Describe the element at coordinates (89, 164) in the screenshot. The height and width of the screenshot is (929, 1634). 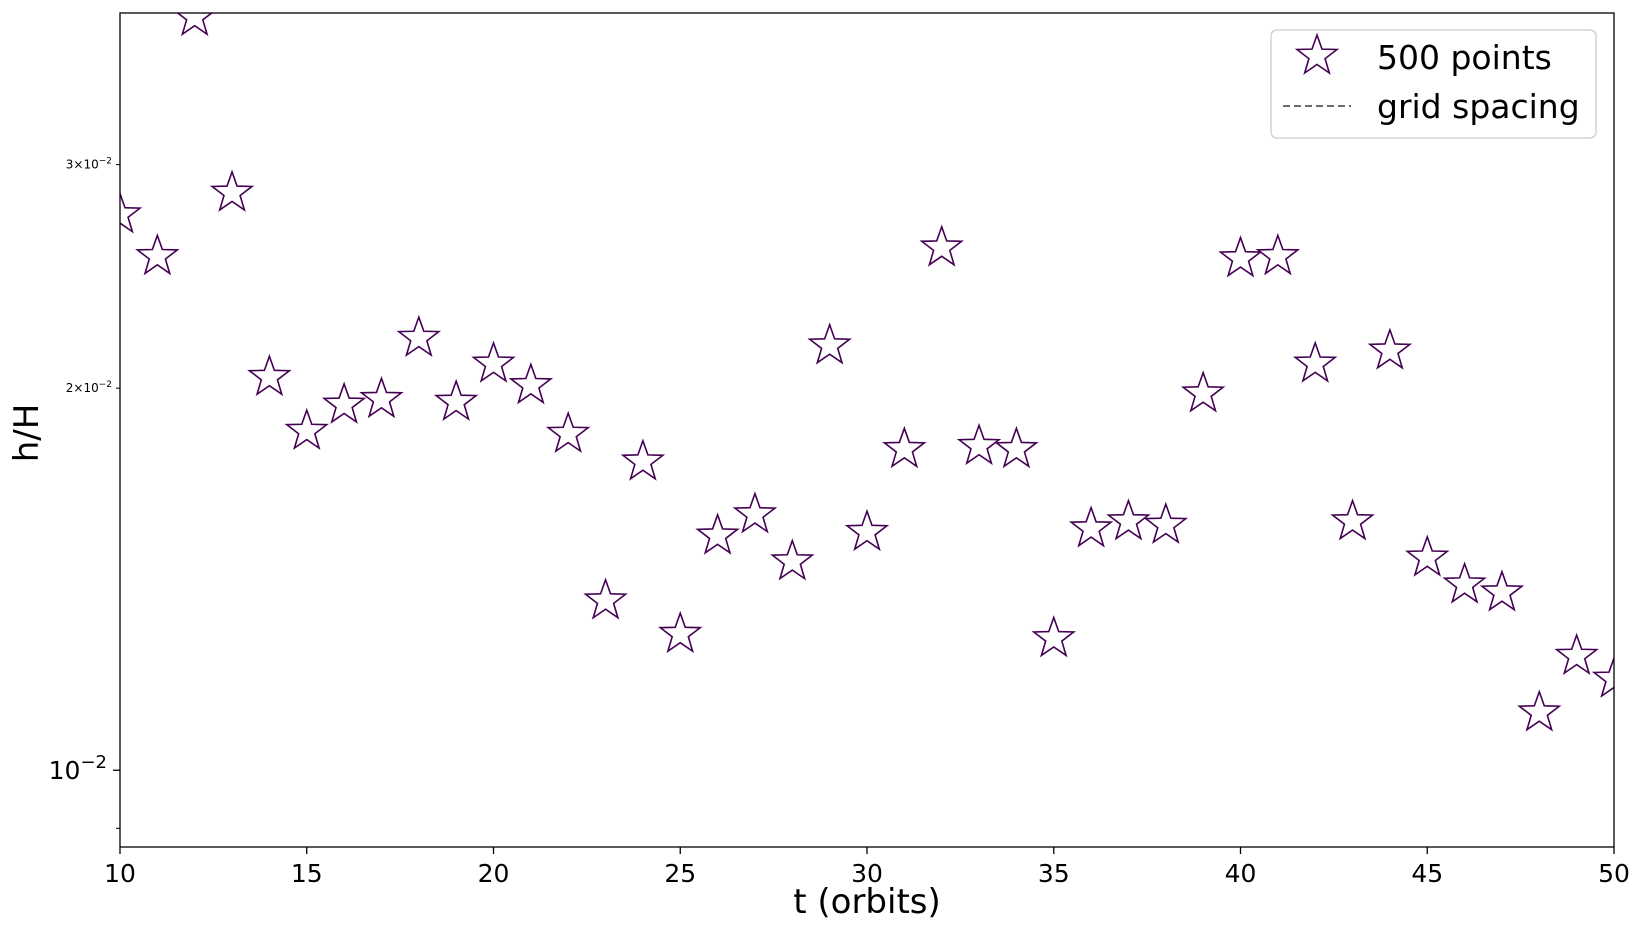
I see `y-tick-label-minor-1: 3×10⁻²` at that location.